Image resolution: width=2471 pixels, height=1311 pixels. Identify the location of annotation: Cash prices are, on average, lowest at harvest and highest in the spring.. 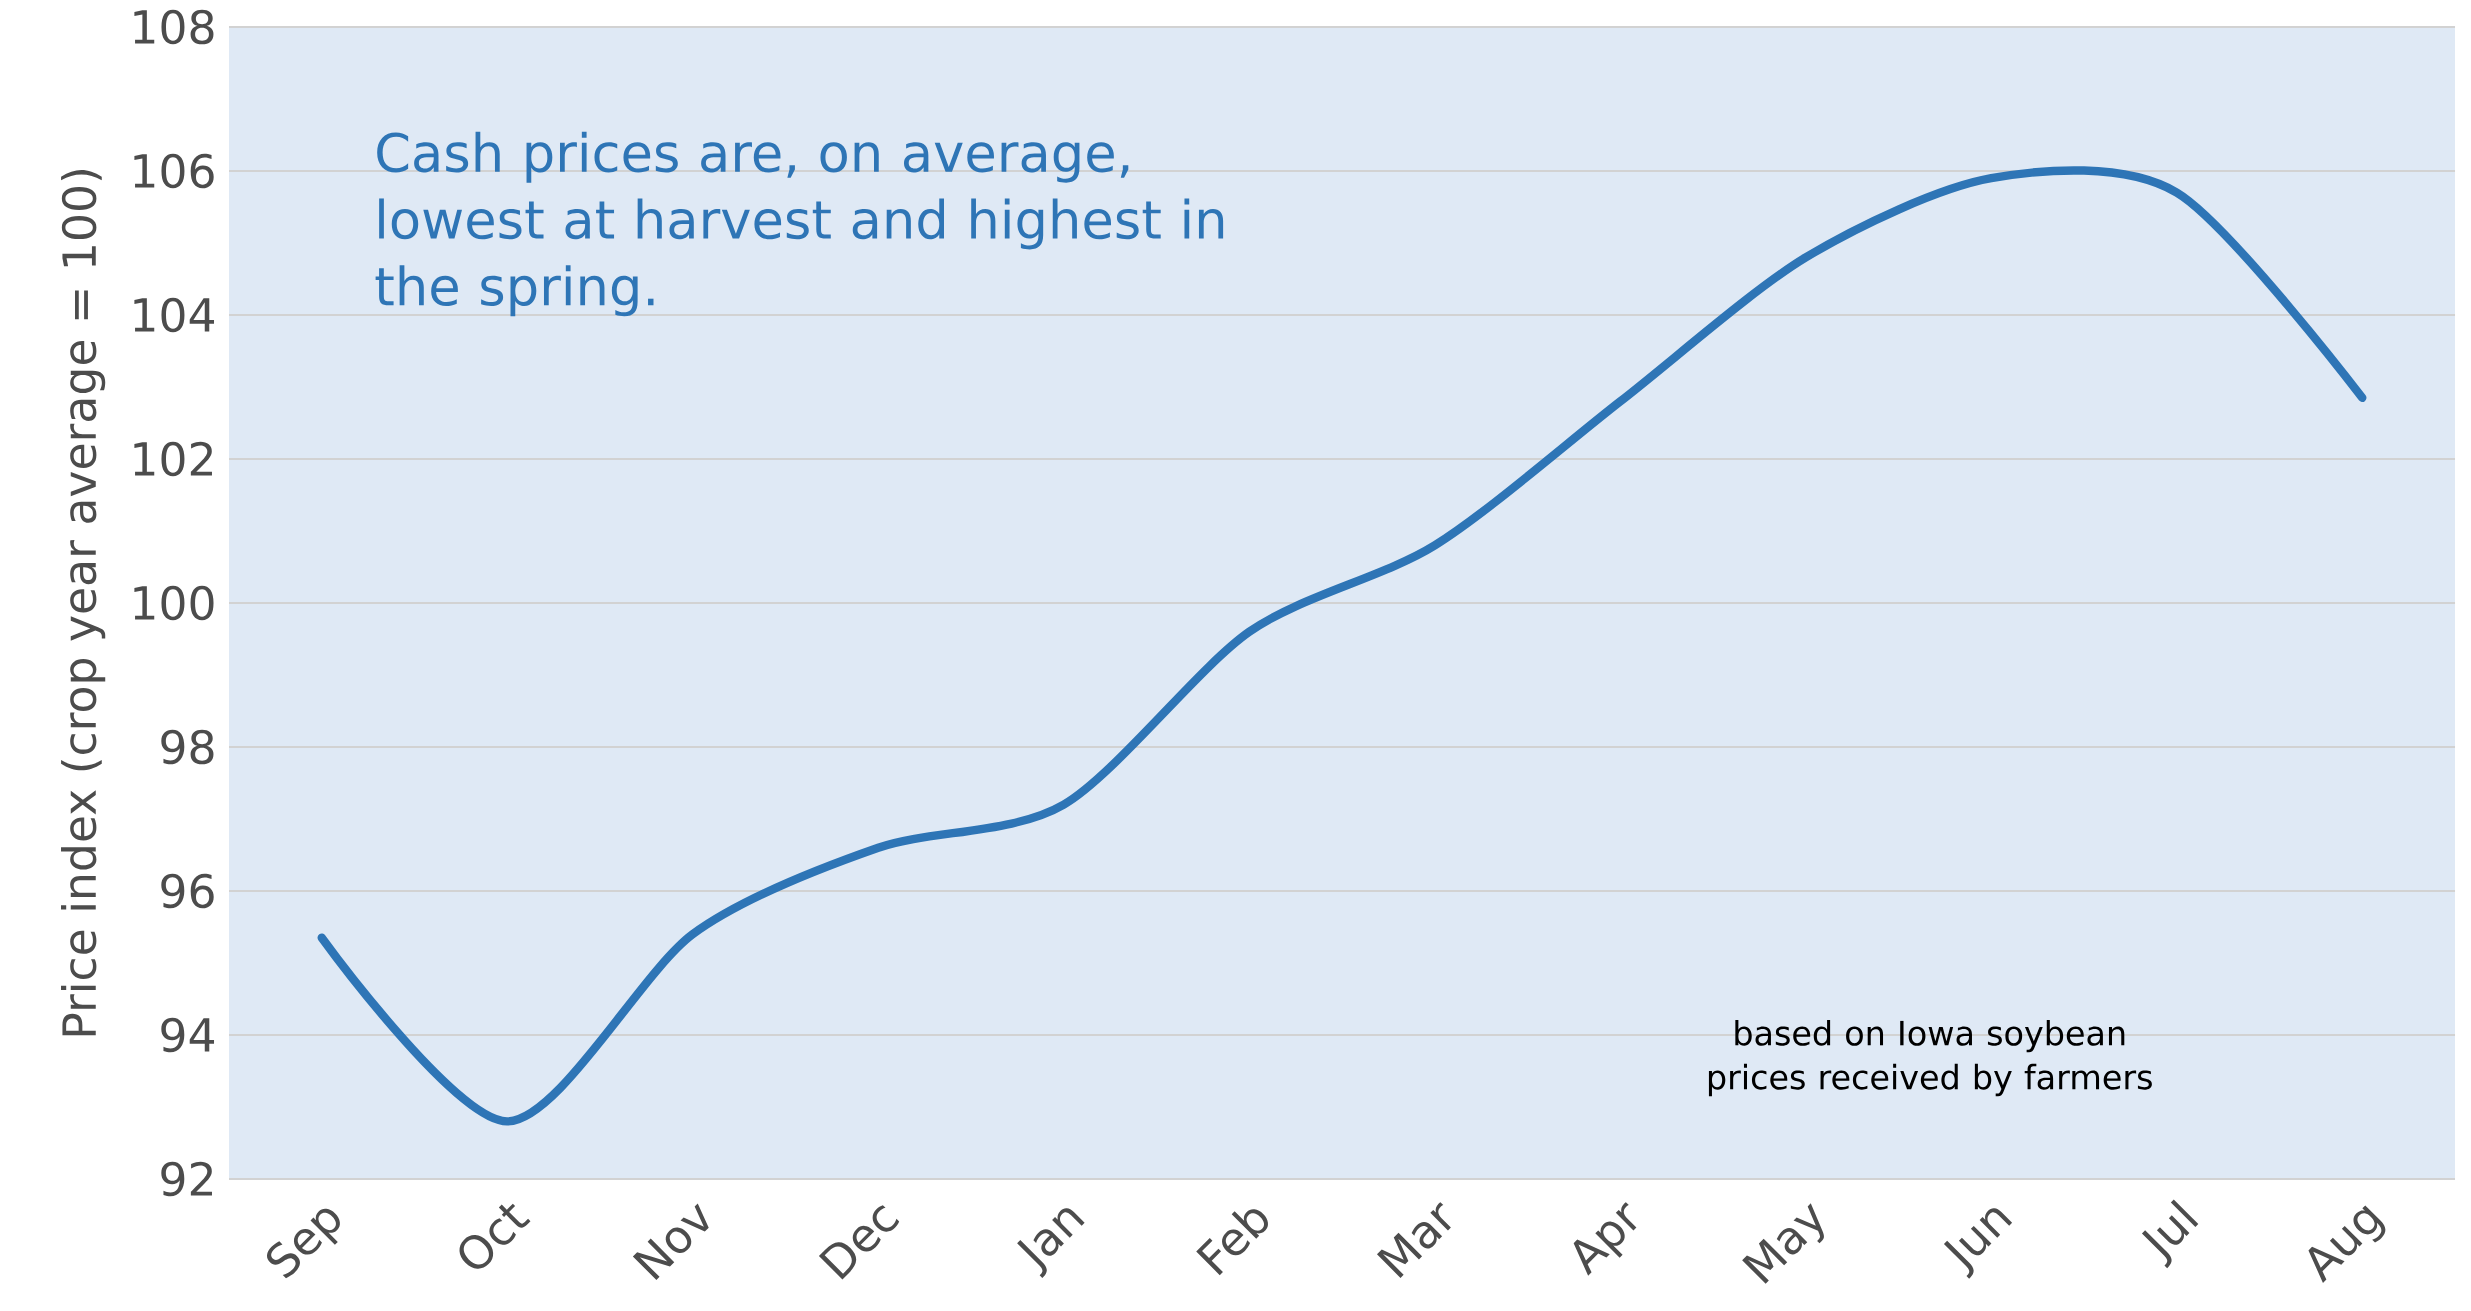
(799, 224).